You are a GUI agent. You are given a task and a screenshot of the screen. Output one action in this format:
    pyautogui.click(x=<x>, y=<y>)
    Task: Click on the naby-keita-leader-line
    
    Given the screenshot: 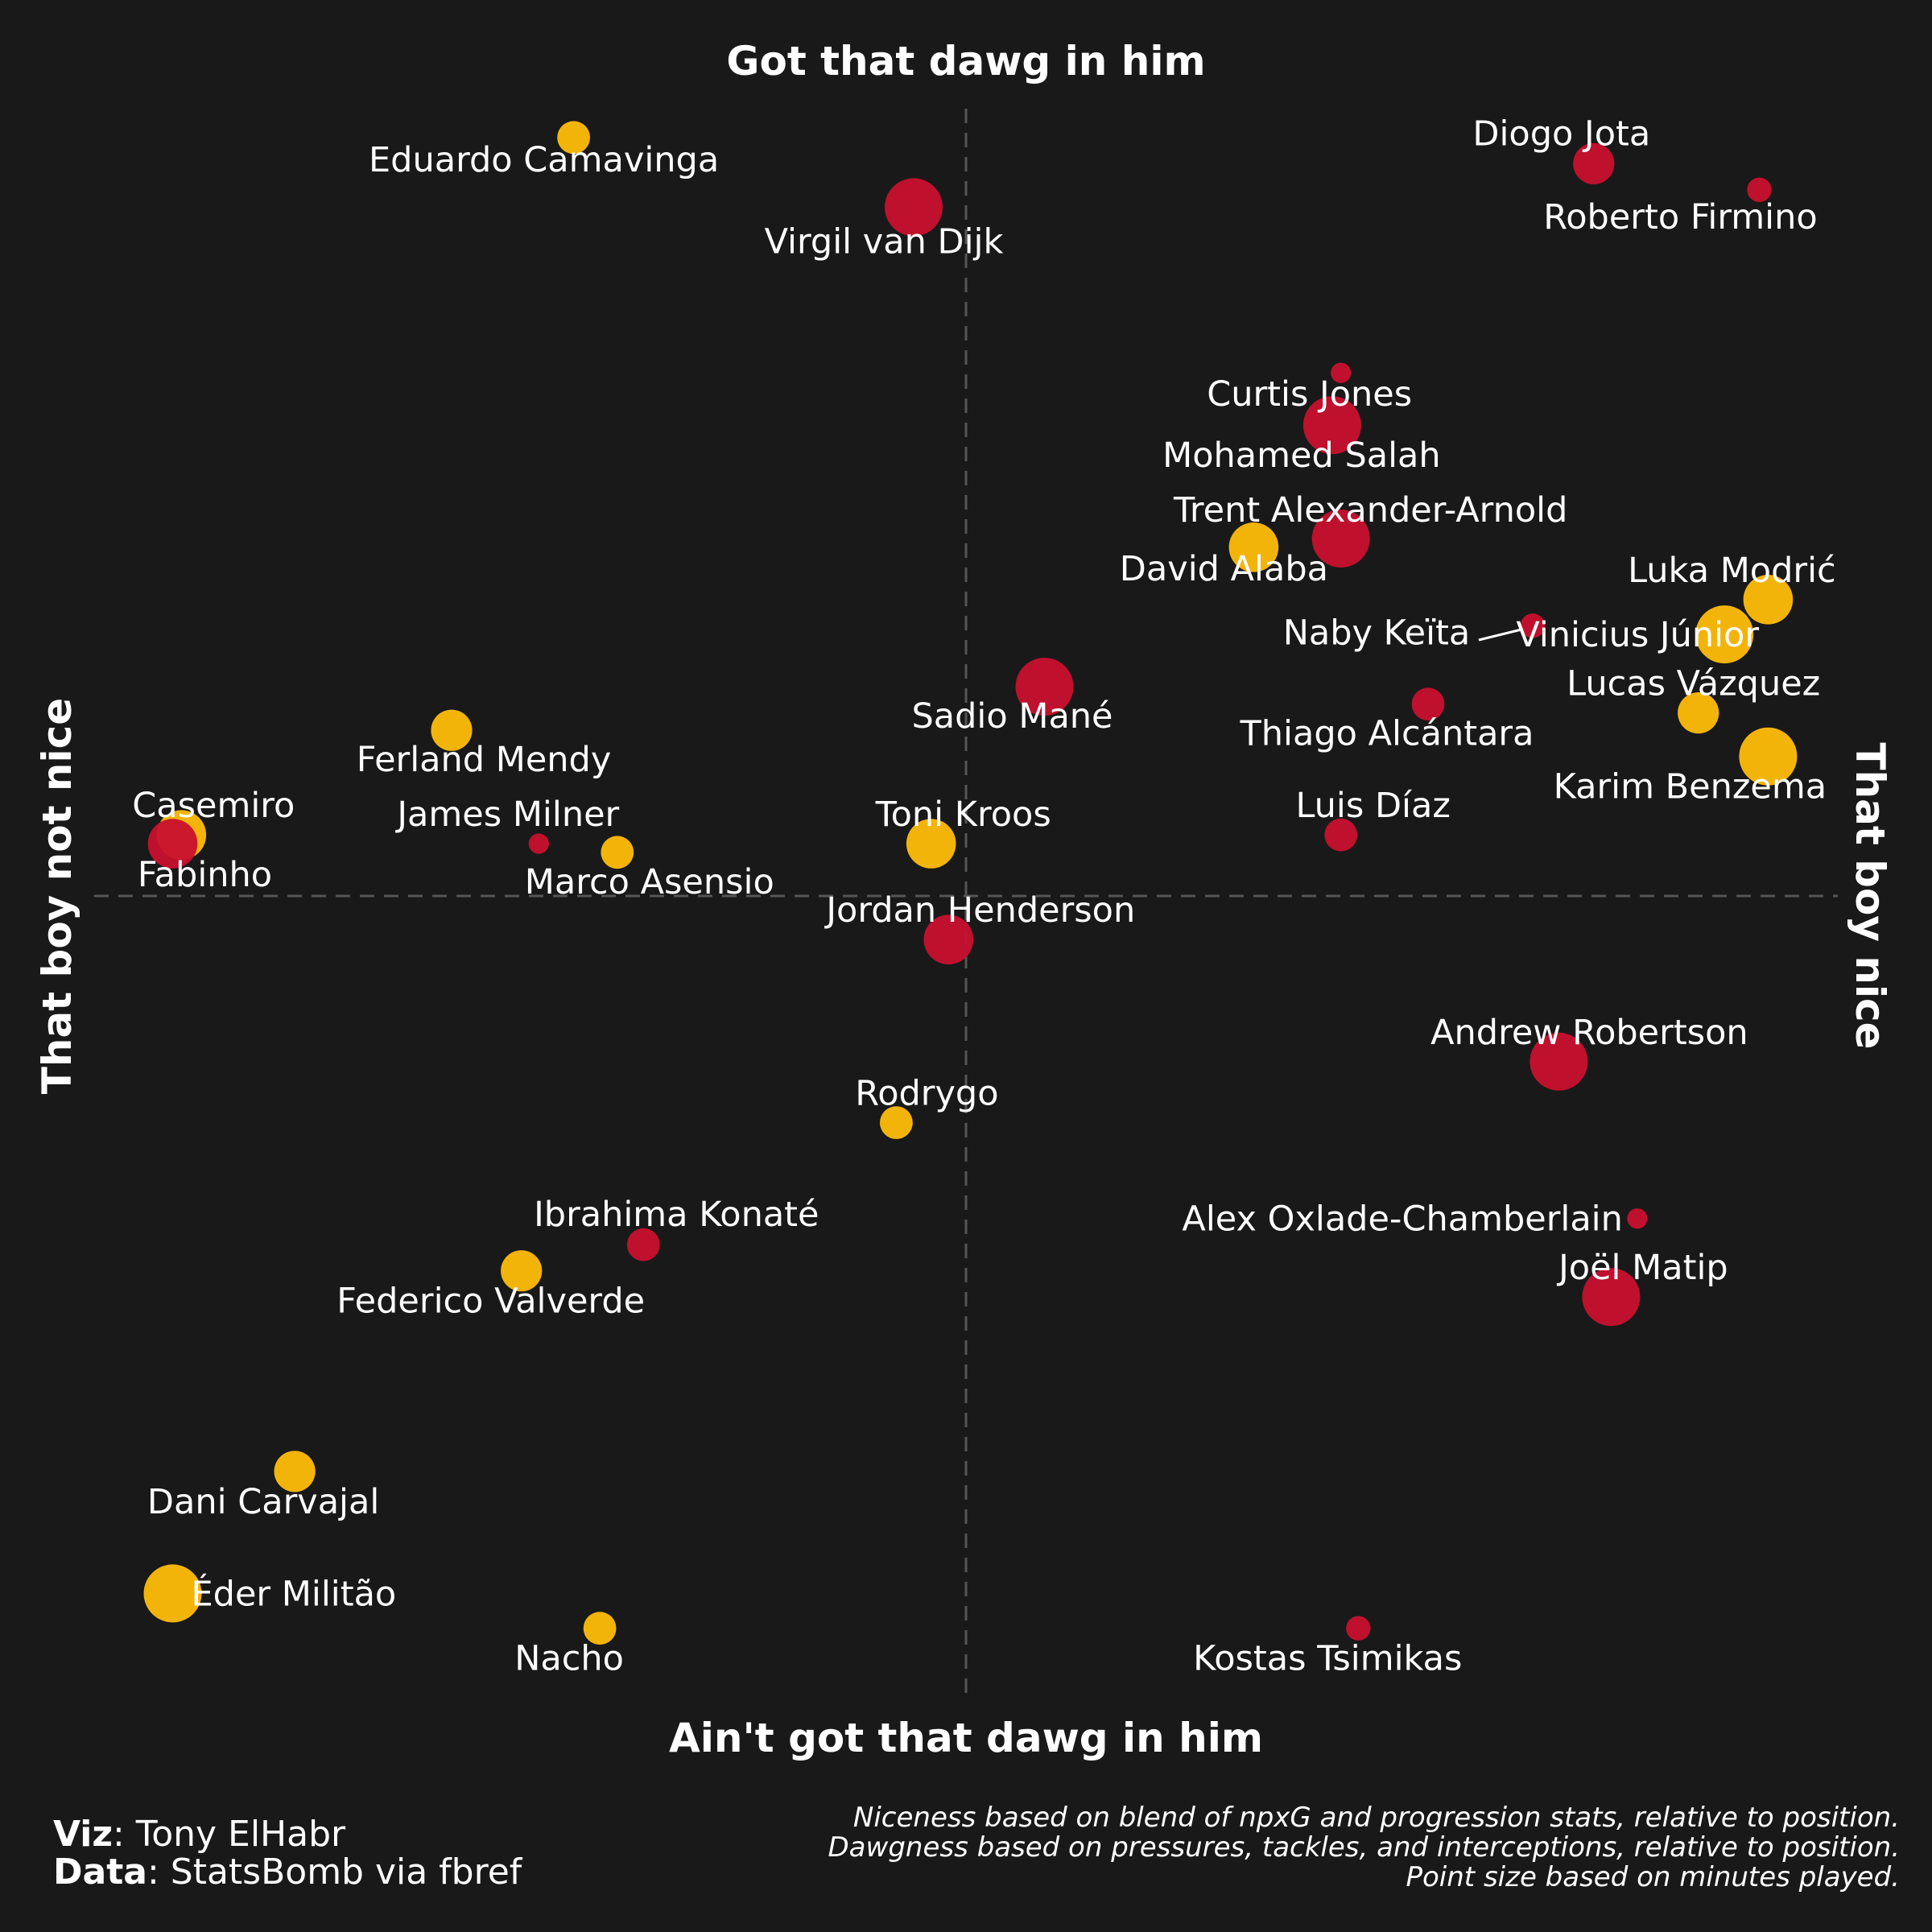 What is the action you would take?
    pyautogui.click(x=1500, y=635)
    